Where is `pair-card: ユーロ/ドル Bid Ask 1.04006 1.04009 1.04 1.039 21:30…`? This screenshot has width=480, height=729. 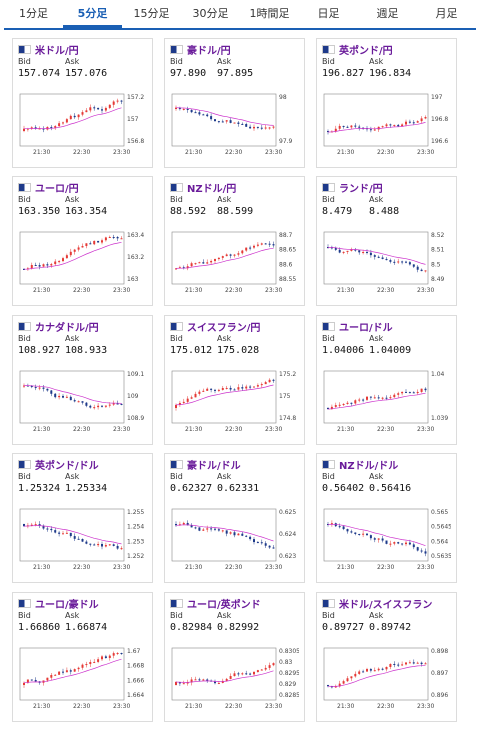 pair-card: ユーロ/ドル Bid Ask 1.04006 1.04009 1.04 1.039 21:30… is located at coordinates (386, 380).